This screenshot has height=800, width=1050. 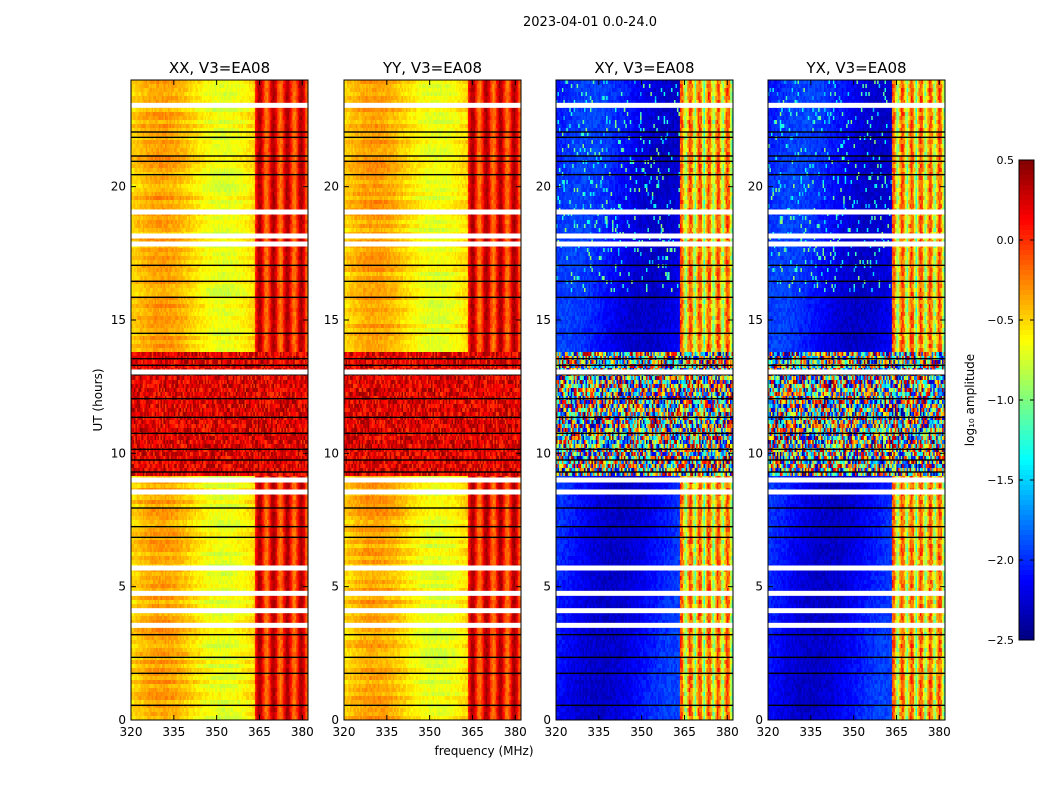 What do you see at coordinates (590, 22) in the screenshot?
I see `figure-suptitle: 2023-04-01 0.0-24.0` at bounding box center [590, 22].